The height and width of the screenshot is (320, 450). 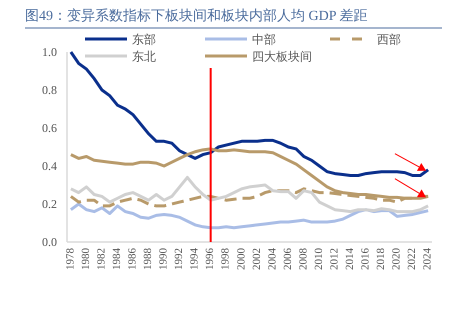 What do you see at coordinates (210, 259) in the screenshot?
I see `x-tick-label: 1996` at bounding box center [210, 259].